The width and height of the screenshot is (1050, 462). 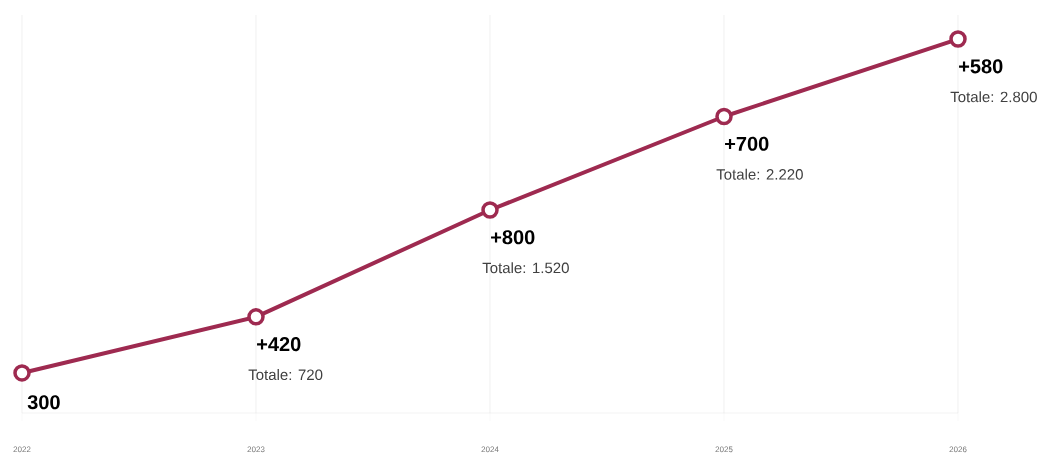 What do you see at coordinates (285, 375) in the screenshot?
I see `data-label: Totale: 720` at bounding box center [285, 375].